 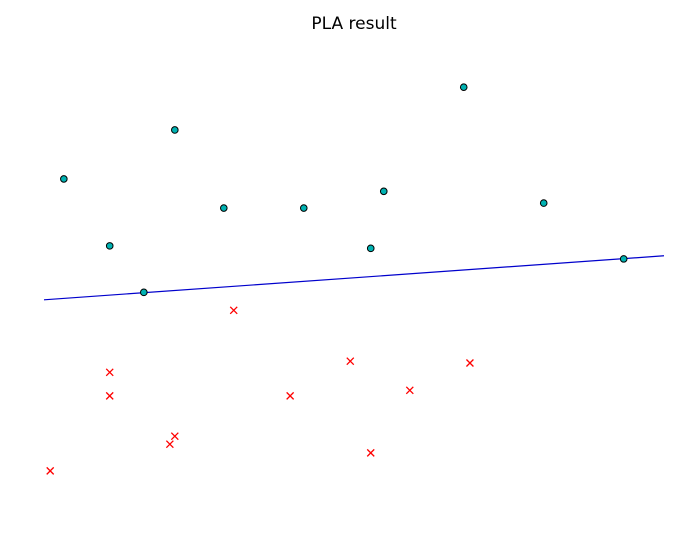 I want to click on decision-line, so click(x=354, y=278).